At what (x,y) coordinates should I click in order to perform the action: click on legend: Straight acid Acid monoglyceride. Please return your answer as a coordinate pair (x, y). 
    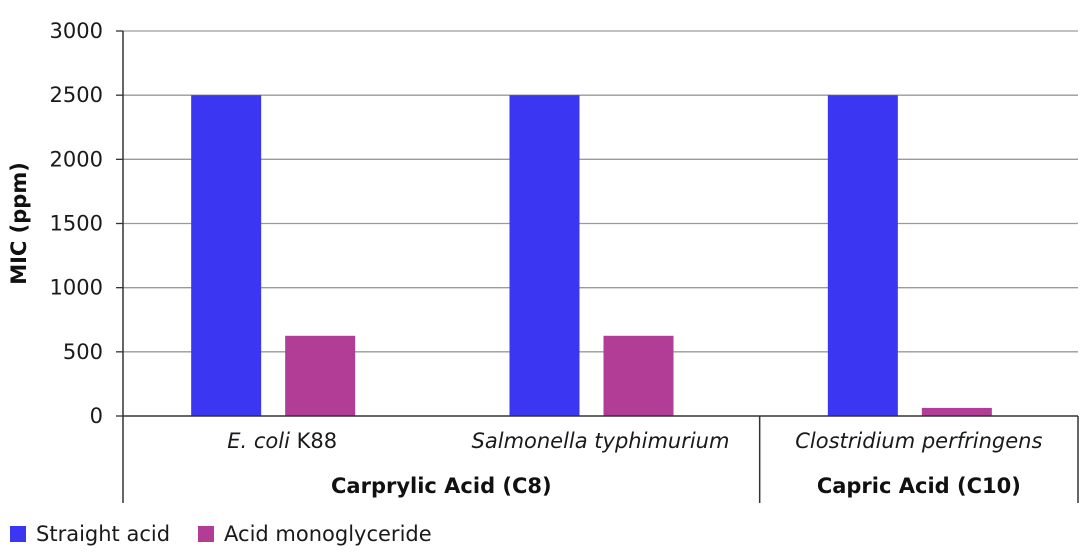
    Looking at the image, I should click on (235, 534).